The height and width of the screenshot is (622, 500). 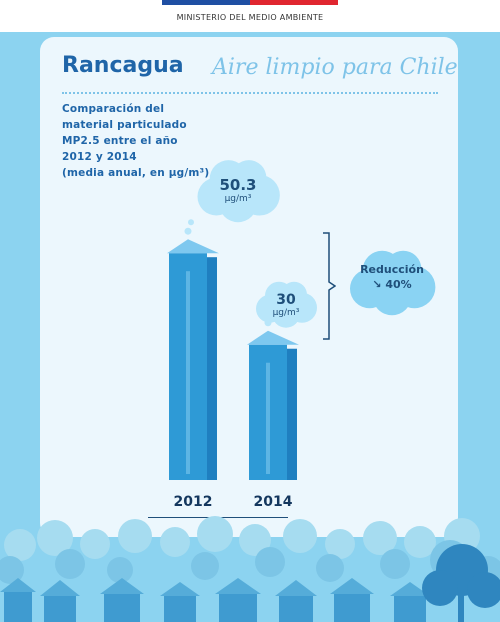 I want to click on data-label-2014: 30 μg/m³, so click(x=286, y=305).